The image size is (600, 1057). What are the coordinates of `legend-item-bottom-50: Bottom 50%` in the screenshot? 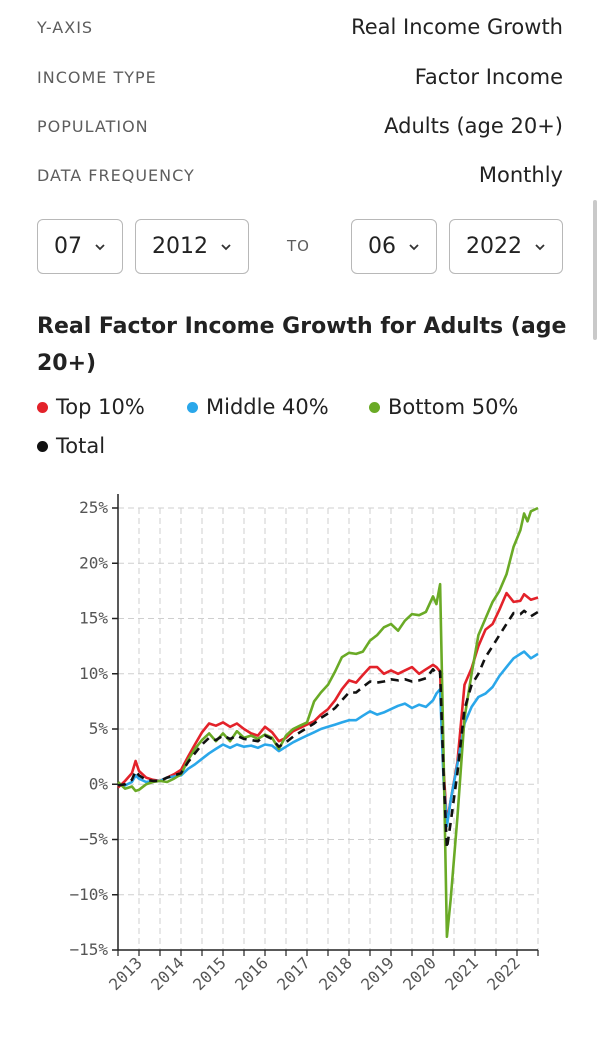 It's located at (443, 407).